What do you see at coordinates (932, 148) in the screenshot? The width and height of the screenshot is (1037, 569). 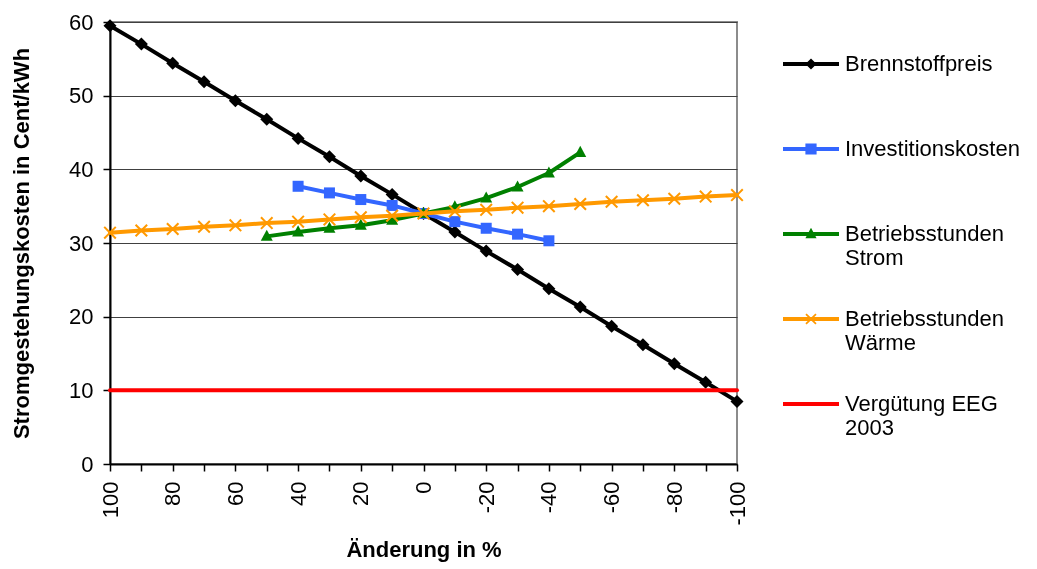 I see `legend-label: Investitionskosten` at bounding box center [932, 148].